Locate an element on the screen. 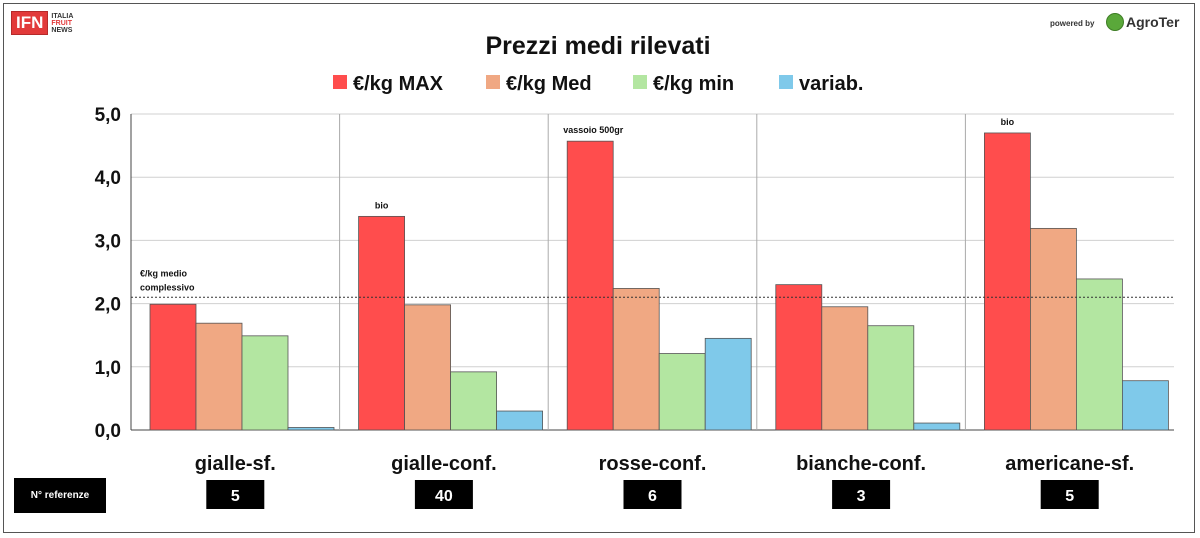 The width and height of the screenshot is (1200, 538). agroter-logo: AgroTer is located at coordinates (1142, 22).